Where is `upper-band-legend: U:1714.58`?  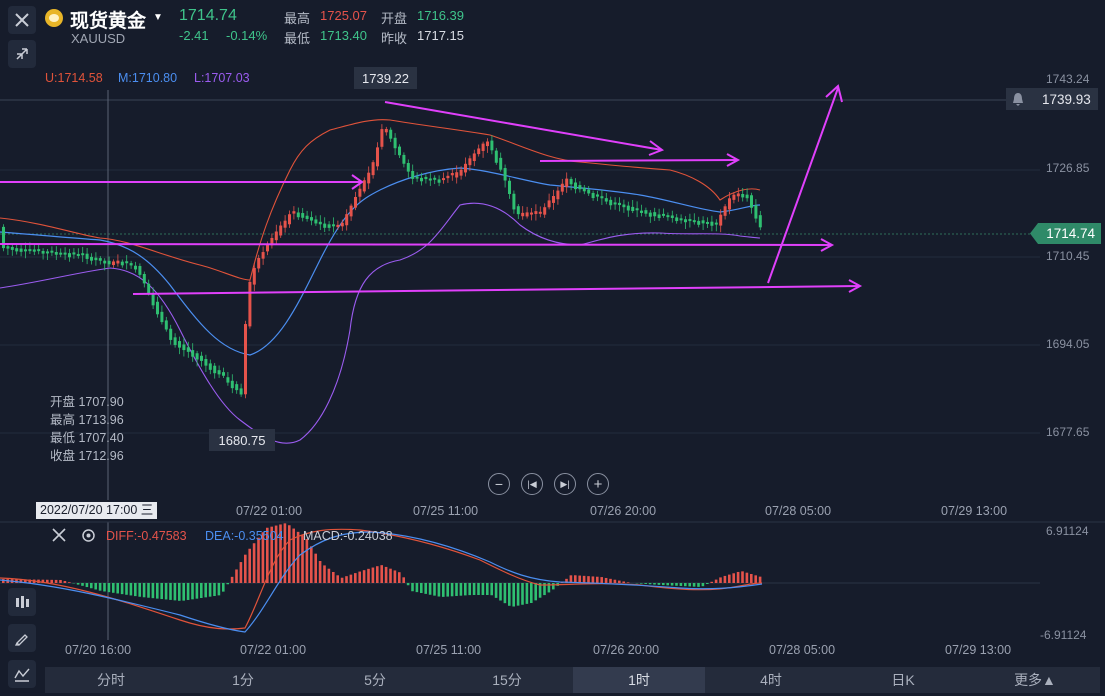 upper-band-legend: U:1714.58 is located at coordinates (74, 78).